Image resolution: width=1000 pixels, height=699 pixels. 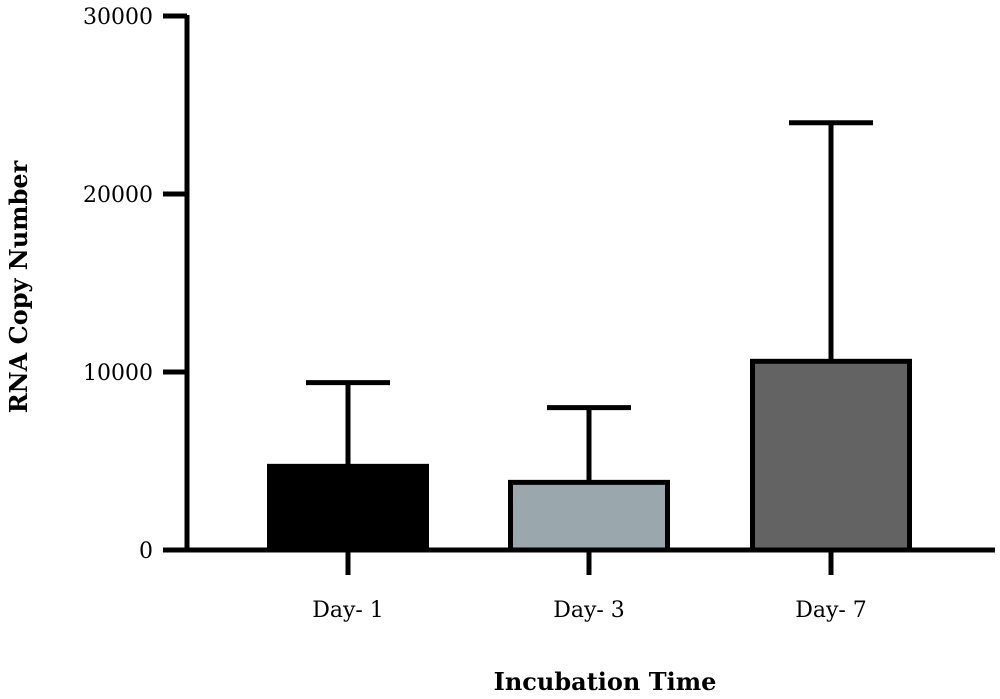 What do you see at coordinates (118, 373) in the screenshot?
I see `y-tick-label: 10000` at bounding box center [118, 373].